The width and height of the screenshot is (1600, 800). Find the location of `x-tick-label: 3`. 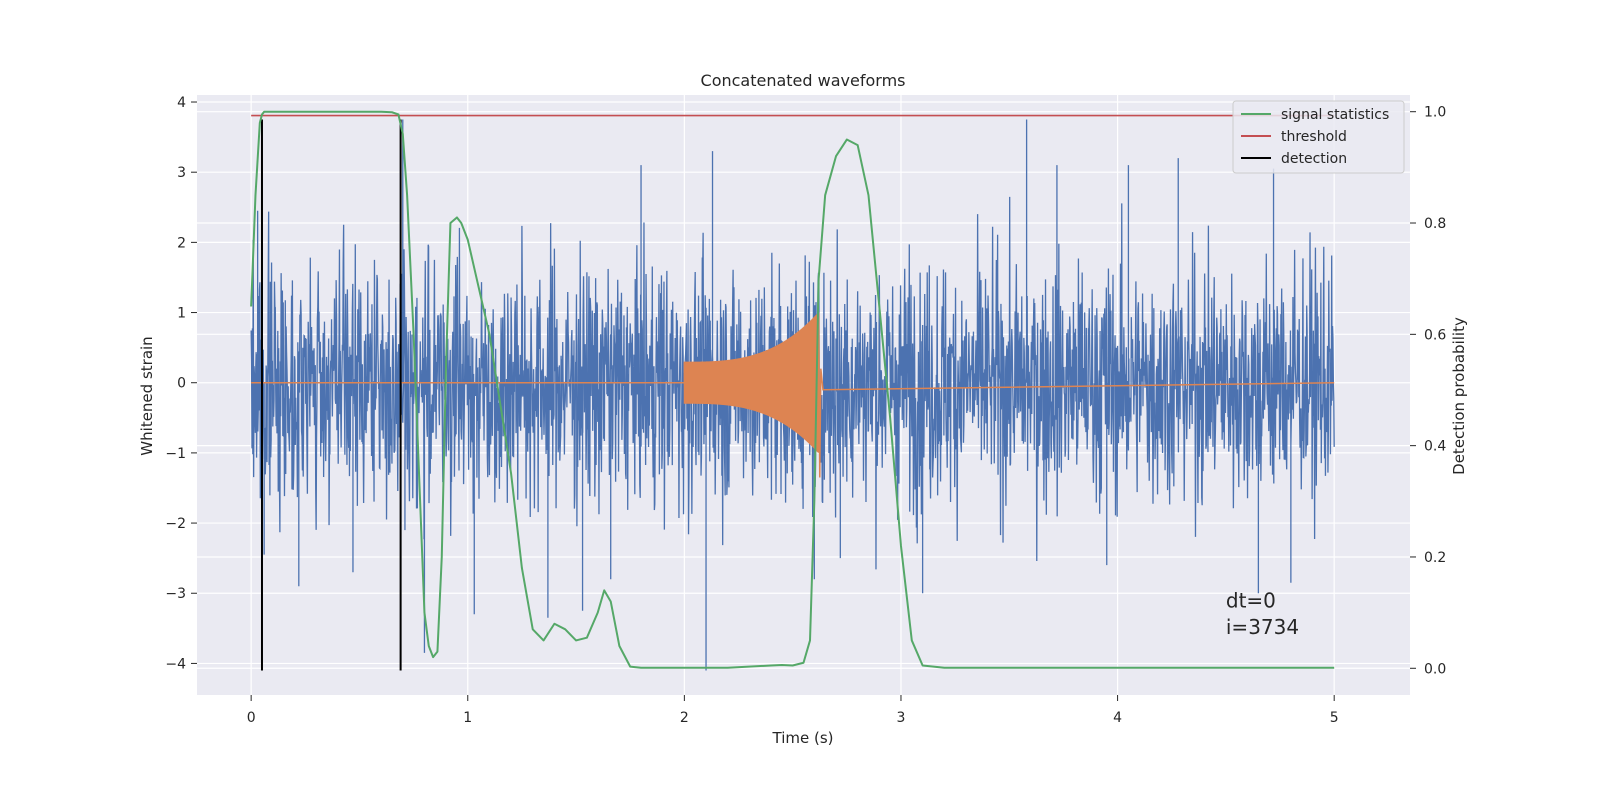

x-tick-label: 3 is located at coordinates (901, 718).